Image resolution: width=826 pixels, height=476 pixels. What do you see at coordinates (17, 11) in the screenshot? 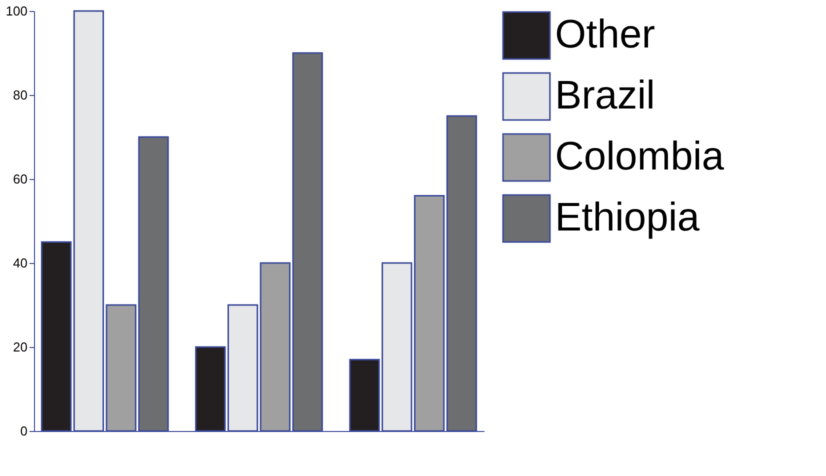
I see `y-tick-label: 100` at bounding box center [17, 11].